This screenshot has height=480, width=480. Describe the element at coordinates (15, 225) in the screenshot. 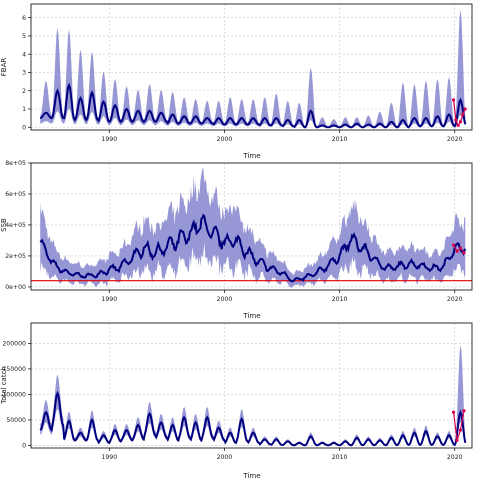

I see `y-tick-label: 4e+05` at that location.